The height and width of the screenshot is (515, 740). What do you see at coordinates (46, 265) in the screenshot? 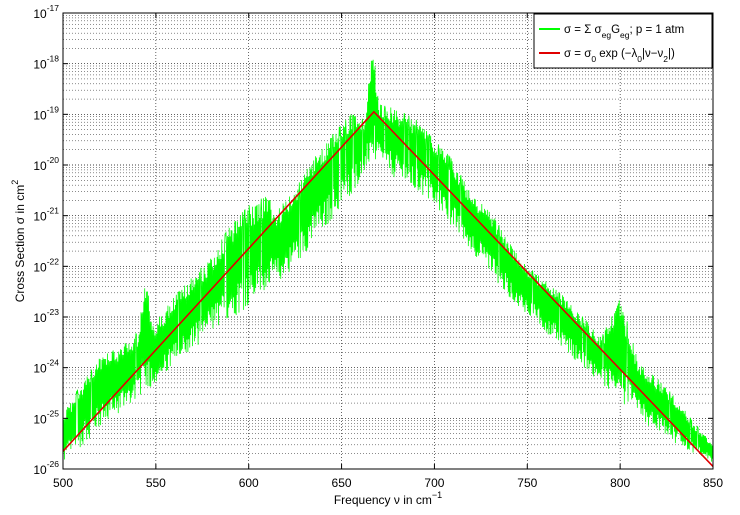
I see `y-tick-label: 10-22` at bounding box center [46, 265].